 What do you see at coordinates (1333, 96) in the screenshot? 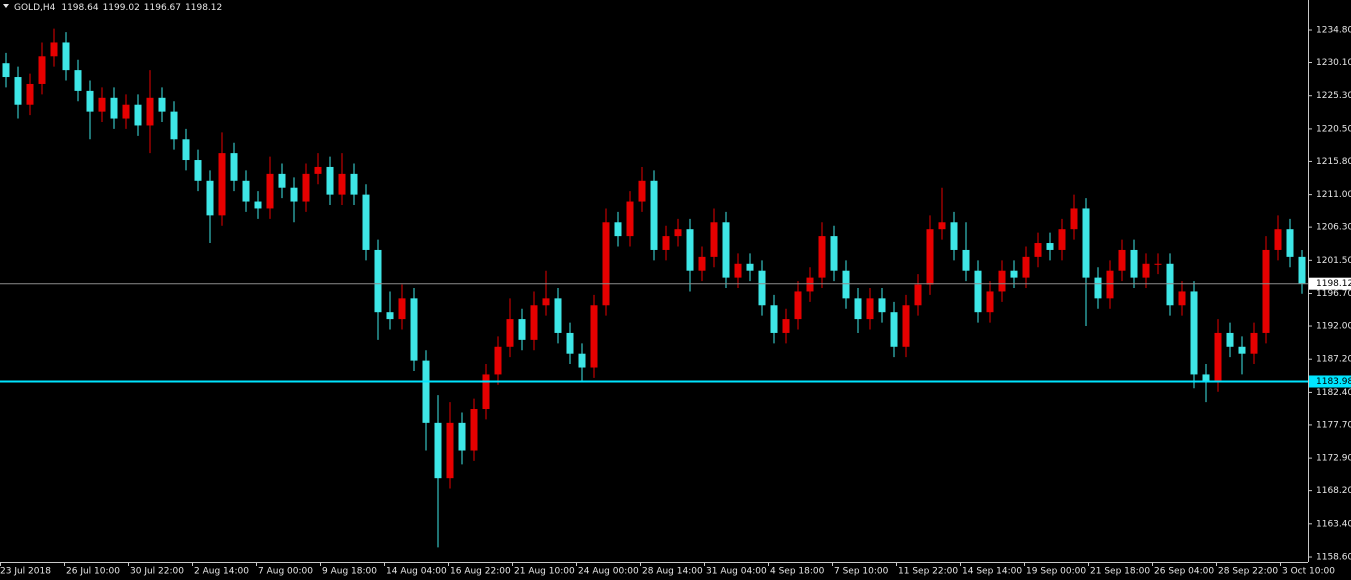
I see `y-tick-label: 1225.30` at bounding box center [1333, 96].